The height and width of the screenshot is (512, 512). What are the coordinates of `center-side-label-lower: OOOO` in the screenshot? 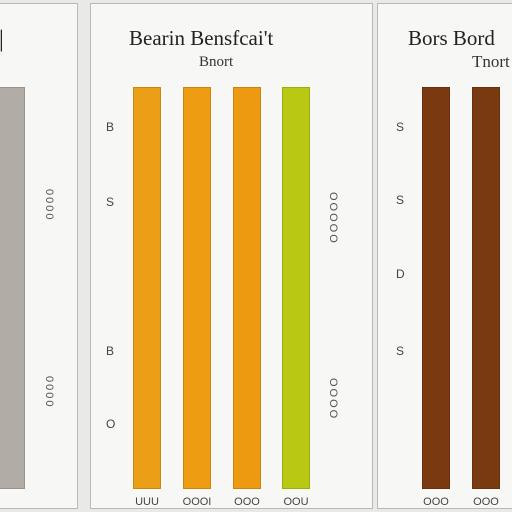 It's located at (333, 399).